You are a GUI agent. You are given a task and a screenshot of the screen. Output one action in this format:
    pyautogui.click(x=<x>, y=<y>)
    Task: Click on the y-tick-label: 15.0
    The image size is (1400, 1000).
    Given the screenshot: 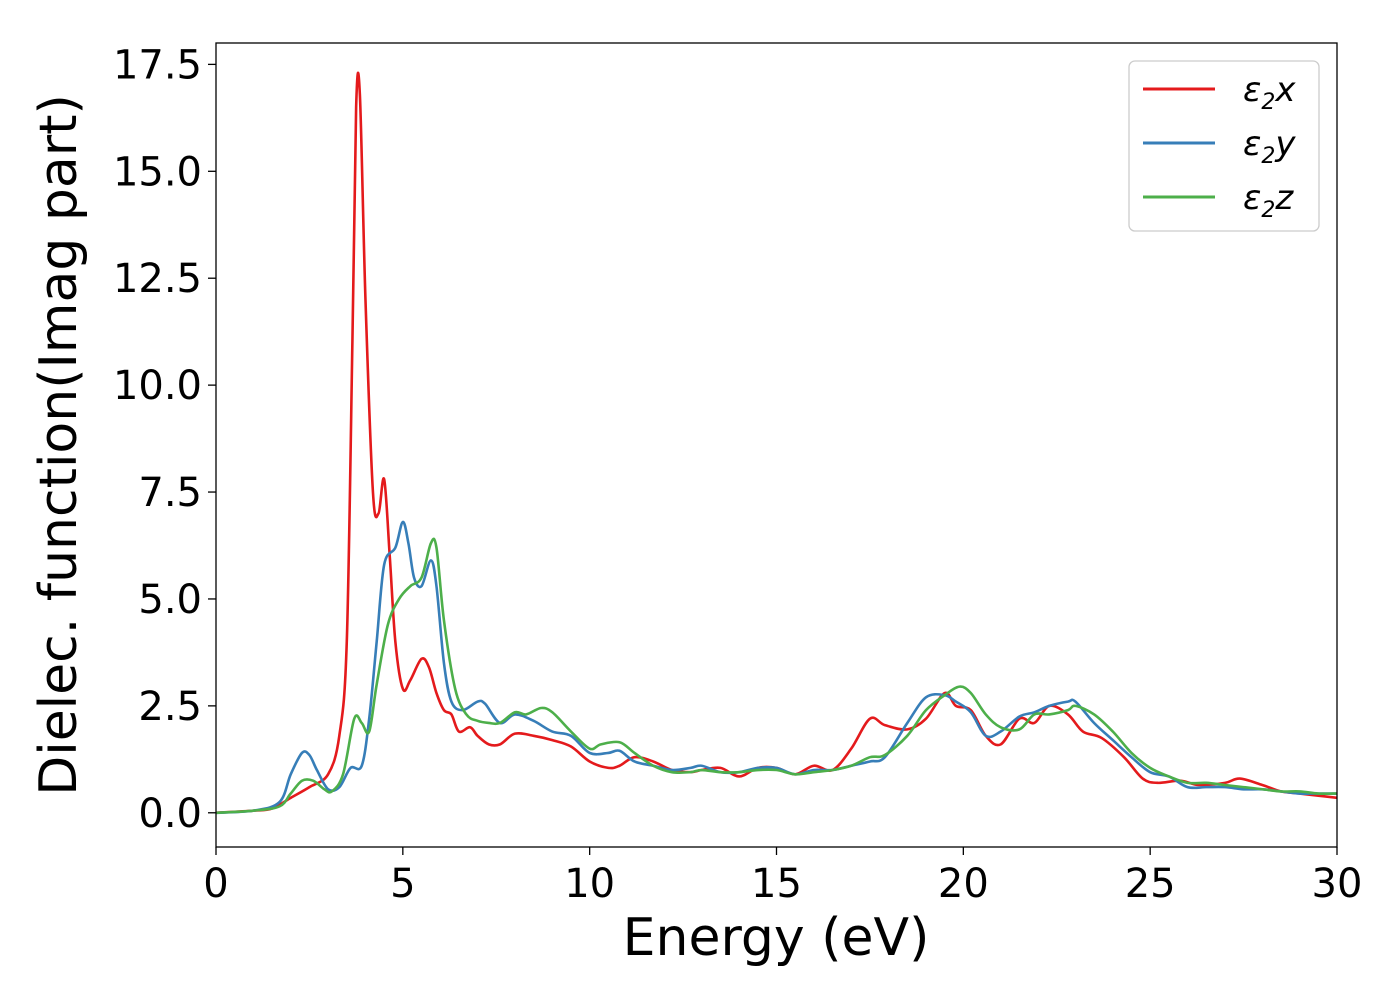 What is the action you would take?
    pyautogui.click(x=157, y=172)
    